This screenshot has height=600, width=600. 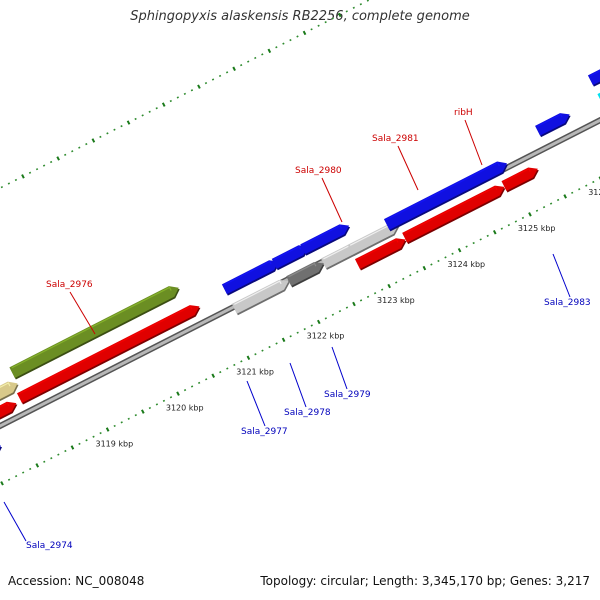 I want to click on gene-label-ribh: ribH, so click(x=463, y=113).